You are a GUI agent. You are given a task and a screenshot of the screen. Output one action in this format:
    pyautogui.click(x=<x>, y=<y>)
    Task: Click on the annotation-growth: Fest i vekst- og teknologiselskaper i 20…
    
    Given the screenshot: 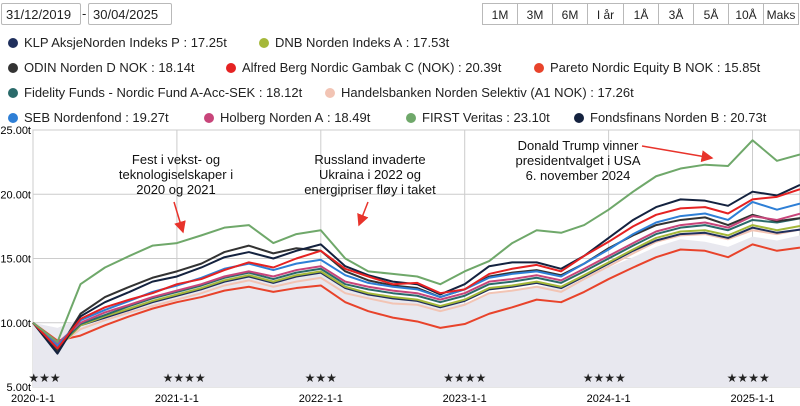 What is the action you would take?
    pyautogui.click(x=176, y=193)
    